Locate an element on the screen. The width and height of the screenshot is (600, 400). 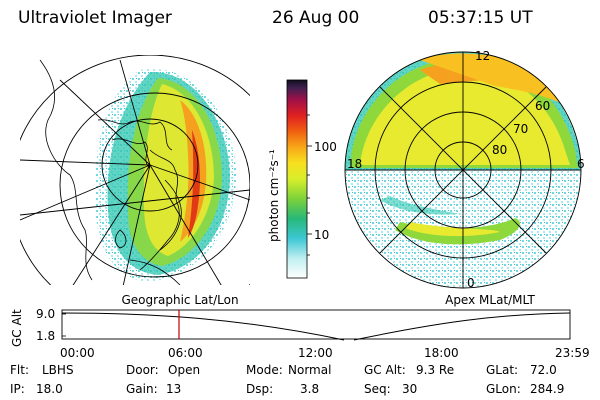
time-tick-2359: 23:59 is located at coordinates (572, 353).